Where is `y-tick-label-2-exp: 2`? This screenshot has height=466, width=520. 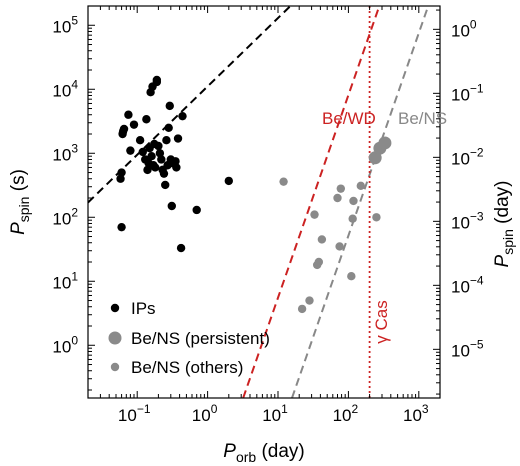
y-tick-label-2-exp: 2 is located at coordinates (74, 212).